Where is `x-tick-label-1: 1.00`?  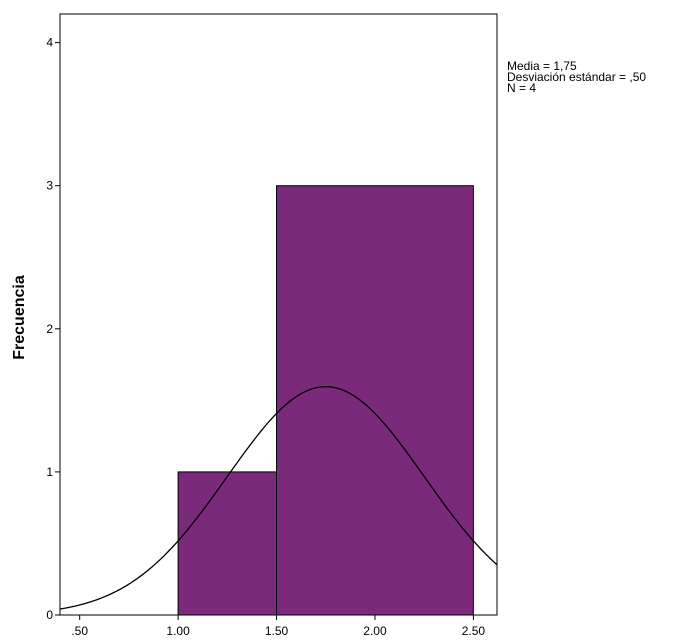
x-tick-label-1: 1.00 is located at coordinates (178, 631).